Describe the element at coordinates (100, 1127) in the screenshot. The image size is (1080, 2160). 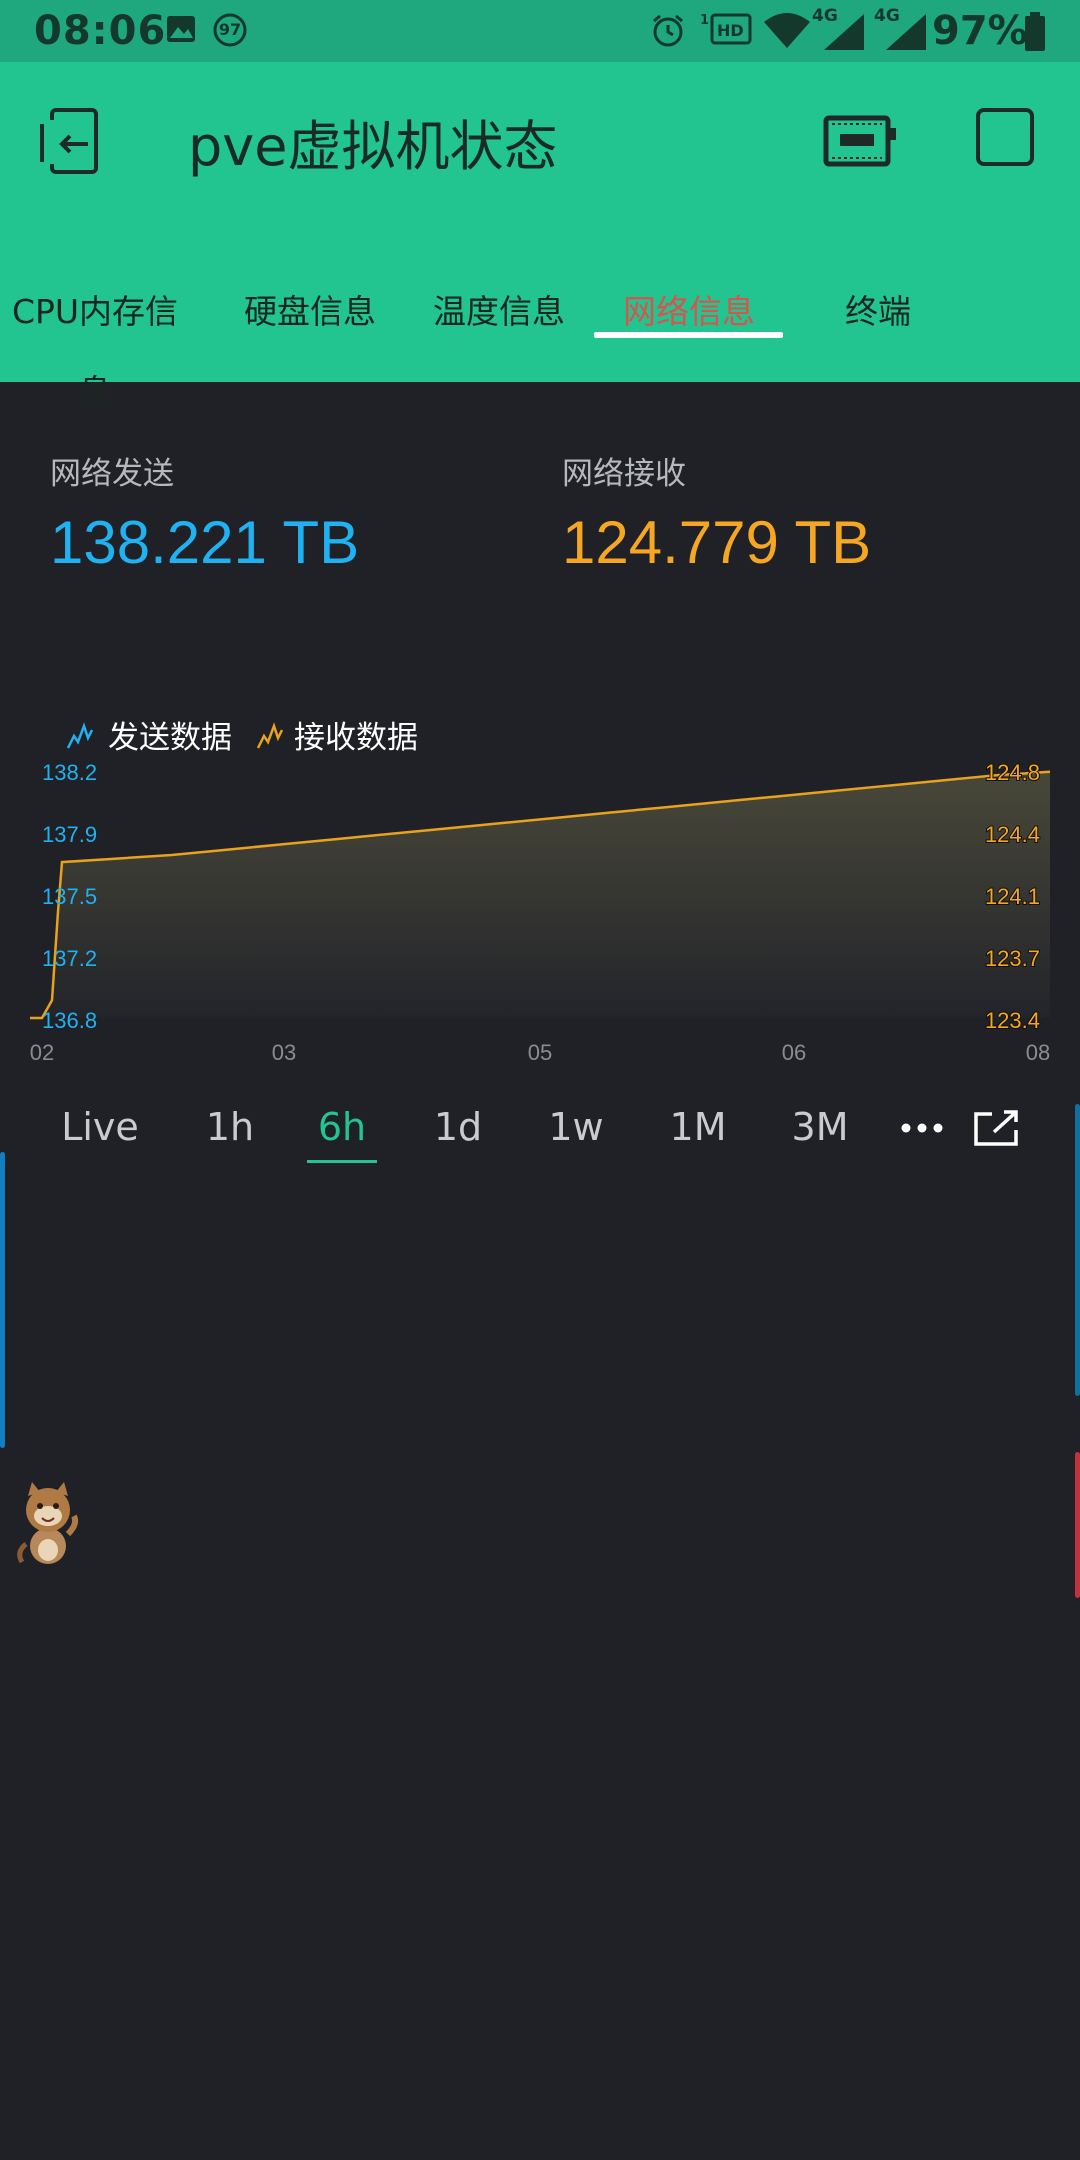
I see `range-live: Live` at that location.